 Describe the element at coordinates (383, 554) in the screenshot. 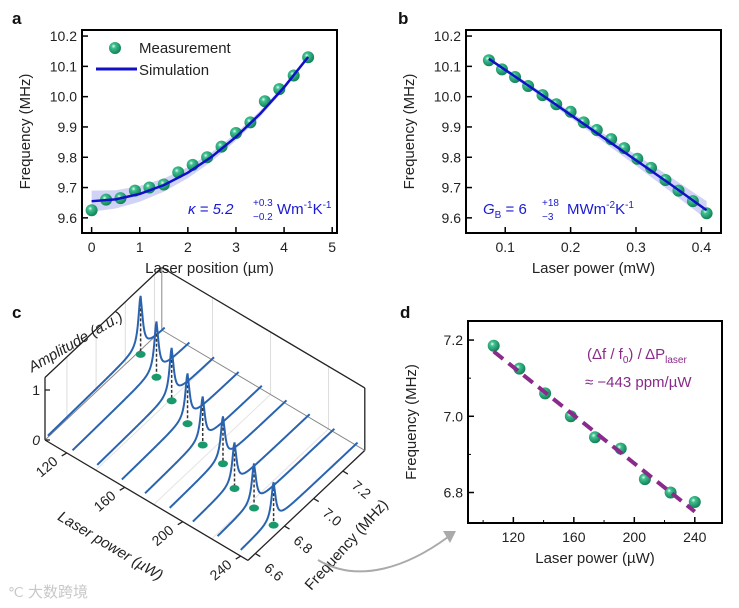

I see `arrow-c-to-d` at that location.